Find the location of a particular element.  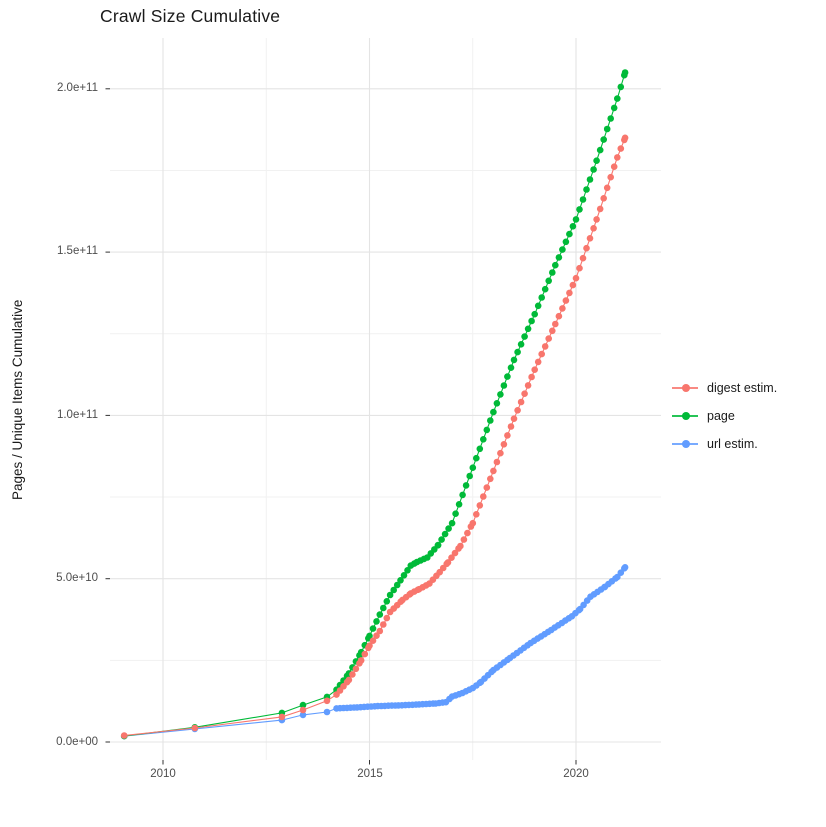

legend-item-digest: digest estim. is located at coordinates (747, 387).